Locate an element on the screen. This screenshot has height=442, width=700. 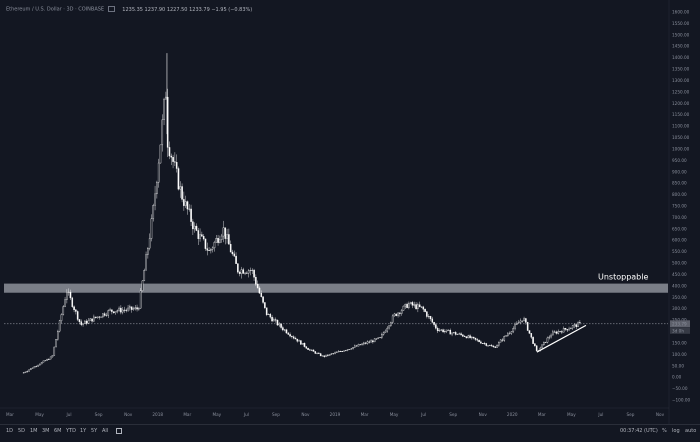
resistance-zone is located at coordinates (336, 288).